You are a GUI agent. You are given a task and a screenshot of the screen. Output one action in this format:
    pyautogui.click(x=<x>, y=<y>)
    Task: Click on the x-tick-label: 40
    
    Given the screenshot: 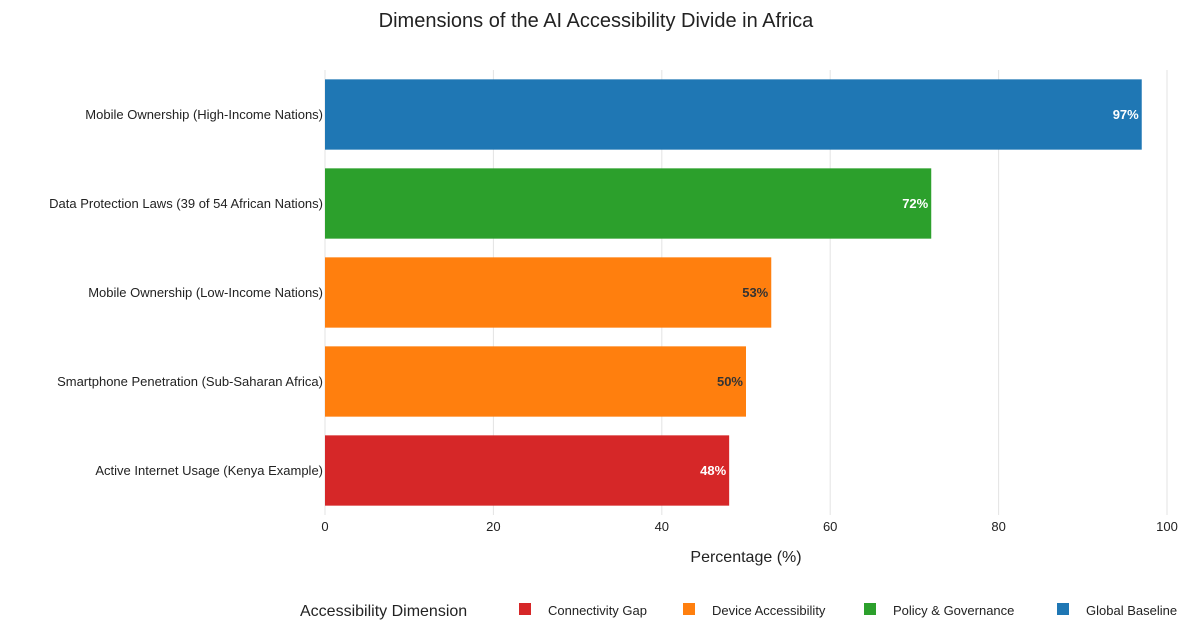 What is the action you would take?
    pyautogui.click(x=662, y=526)
    